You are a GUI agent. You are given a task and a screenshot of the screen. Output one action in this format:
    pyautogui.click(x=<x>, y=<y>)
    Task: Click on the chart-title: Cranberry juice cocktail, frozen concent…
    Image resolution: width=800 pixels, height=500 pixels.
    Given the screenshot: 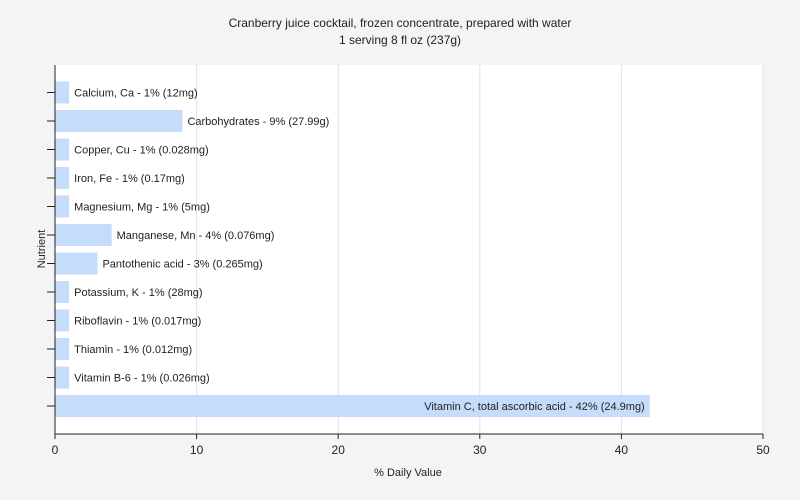 What is the action you would take?
    pyautogui.click(x=400, y=23)
    